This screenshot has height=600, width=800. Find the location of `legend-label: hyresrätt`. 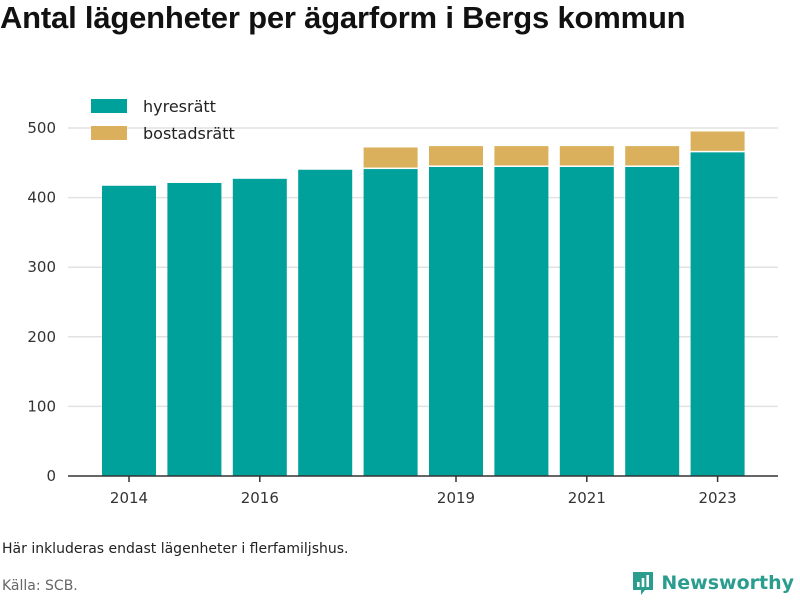

legend-label: hyresrätt is located at coordinates (179, 106).